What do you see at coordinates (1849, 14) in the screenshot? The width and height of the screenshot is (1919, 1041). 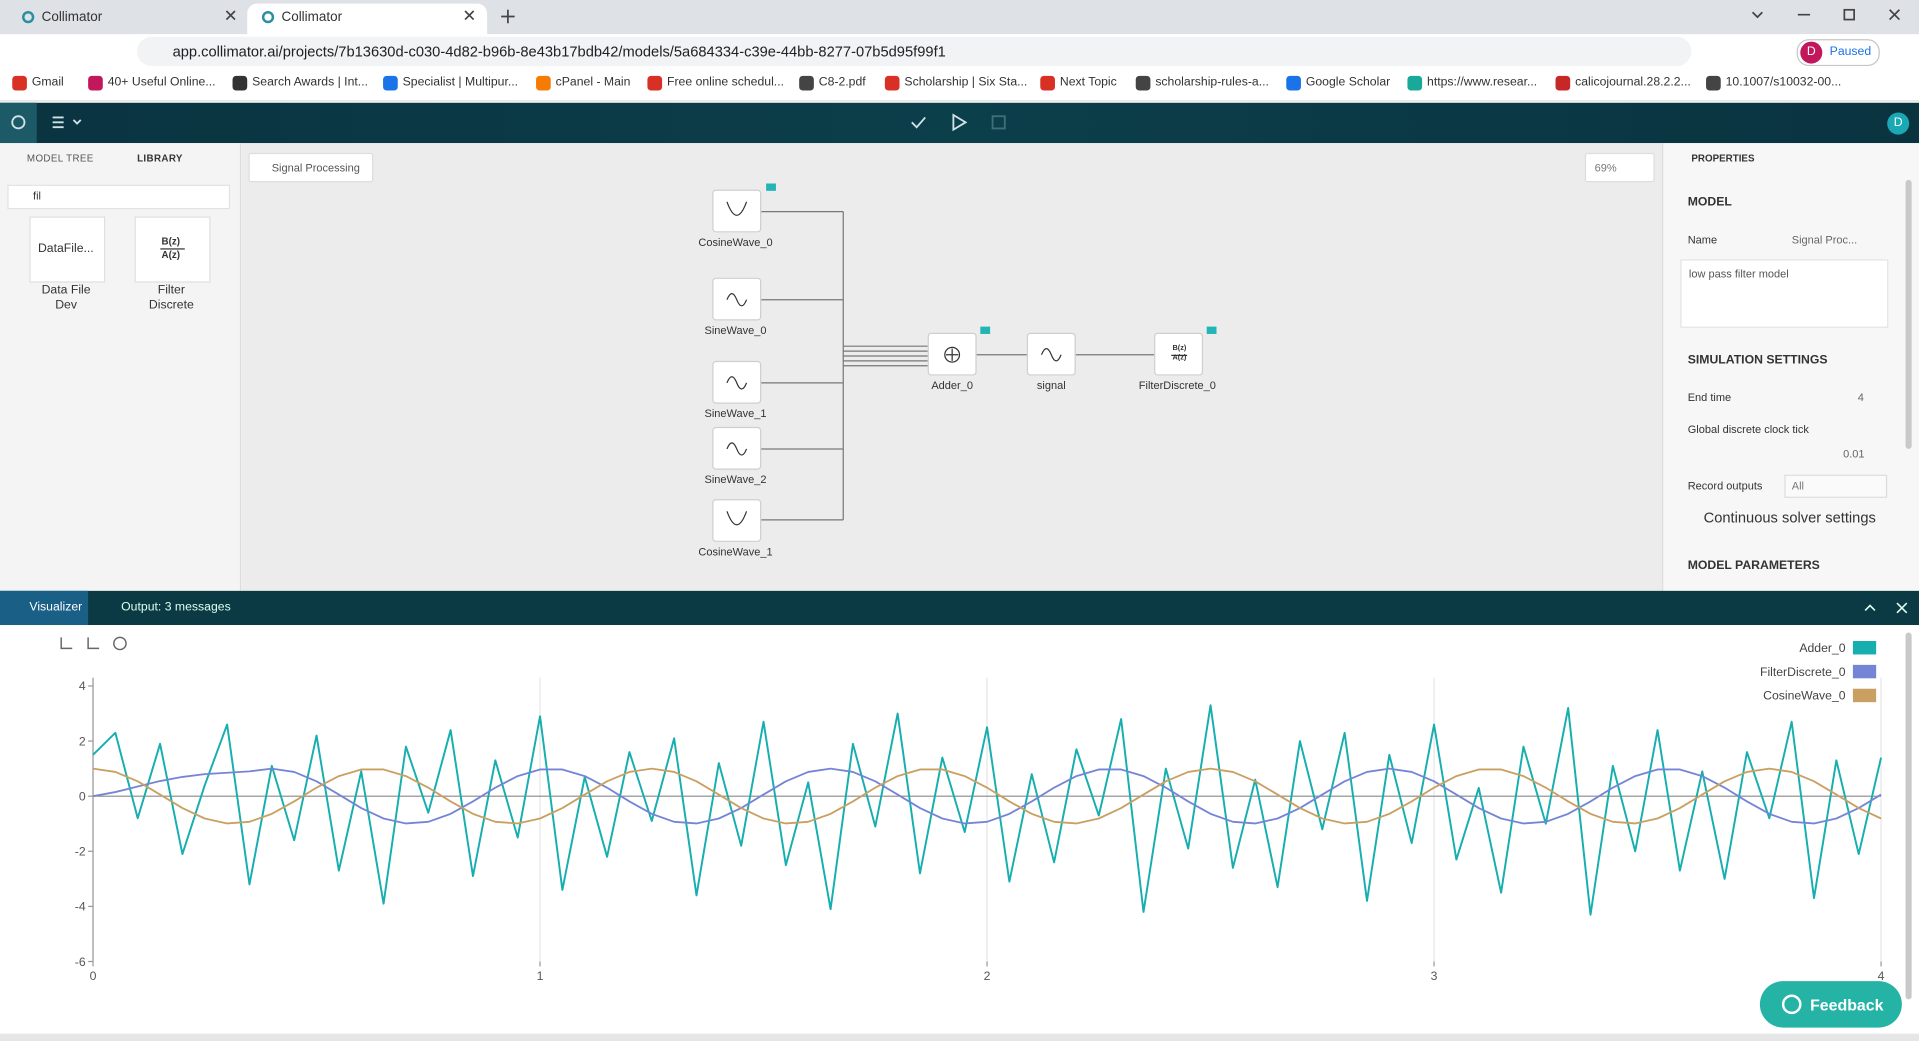 I see `restore` at bounding box center [1849, 14].